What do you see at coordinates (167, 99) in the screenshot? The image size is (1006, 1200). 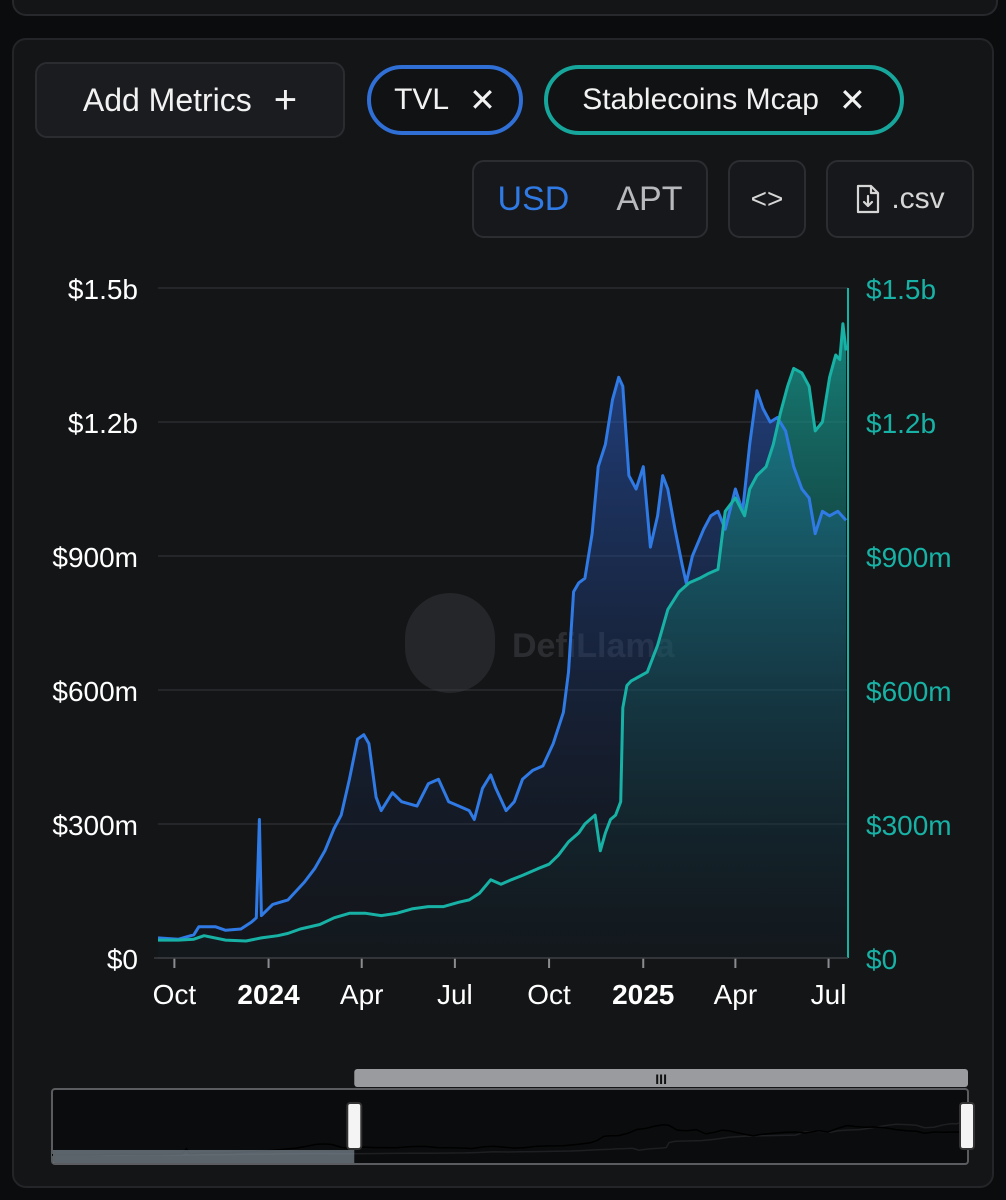 I see `add-metrics-label: Add Metrics` at bounding box center [167, 99].